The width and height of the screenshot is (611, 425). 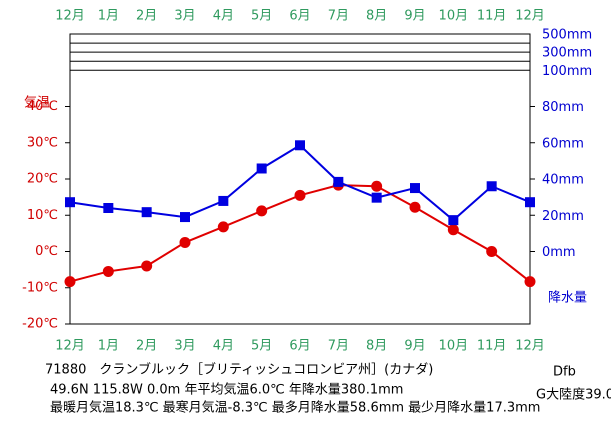 I want to click on y-tick-label: -10℃, so click(x=40, y=287).